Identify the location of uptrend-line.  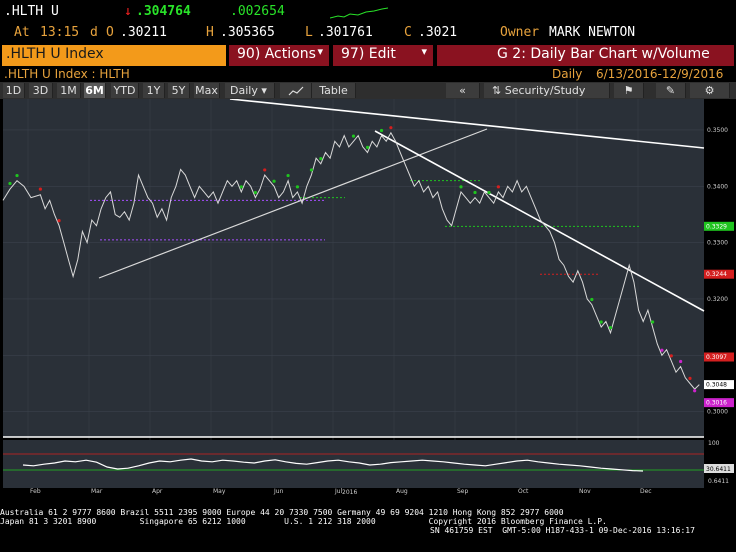
(293, 203).